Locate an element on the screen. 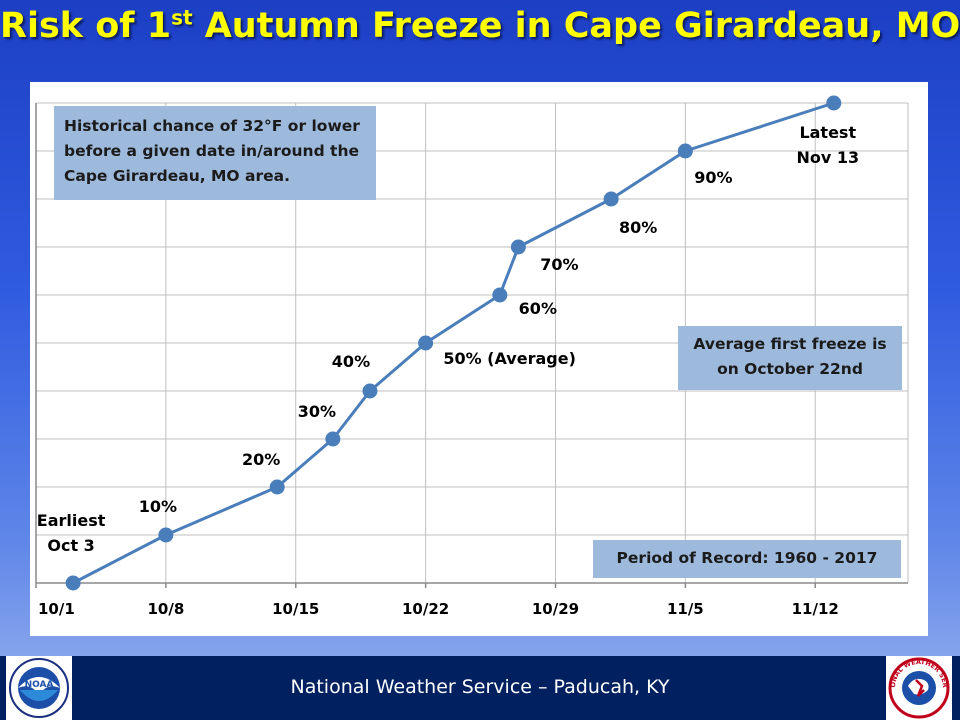  x-tick-label: 10/22 is located at coordinates (425, 609).